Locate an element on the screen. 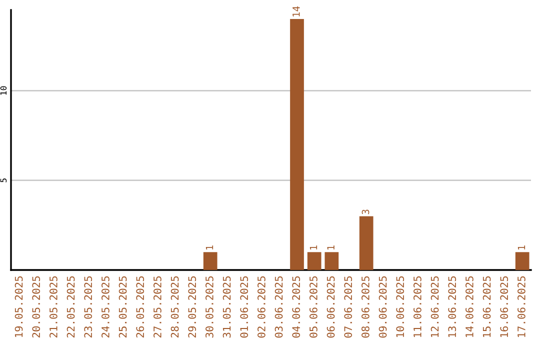 The height and width of the screenshot is (340, 540). data-label: 3 is located at coordinates (366, 212).